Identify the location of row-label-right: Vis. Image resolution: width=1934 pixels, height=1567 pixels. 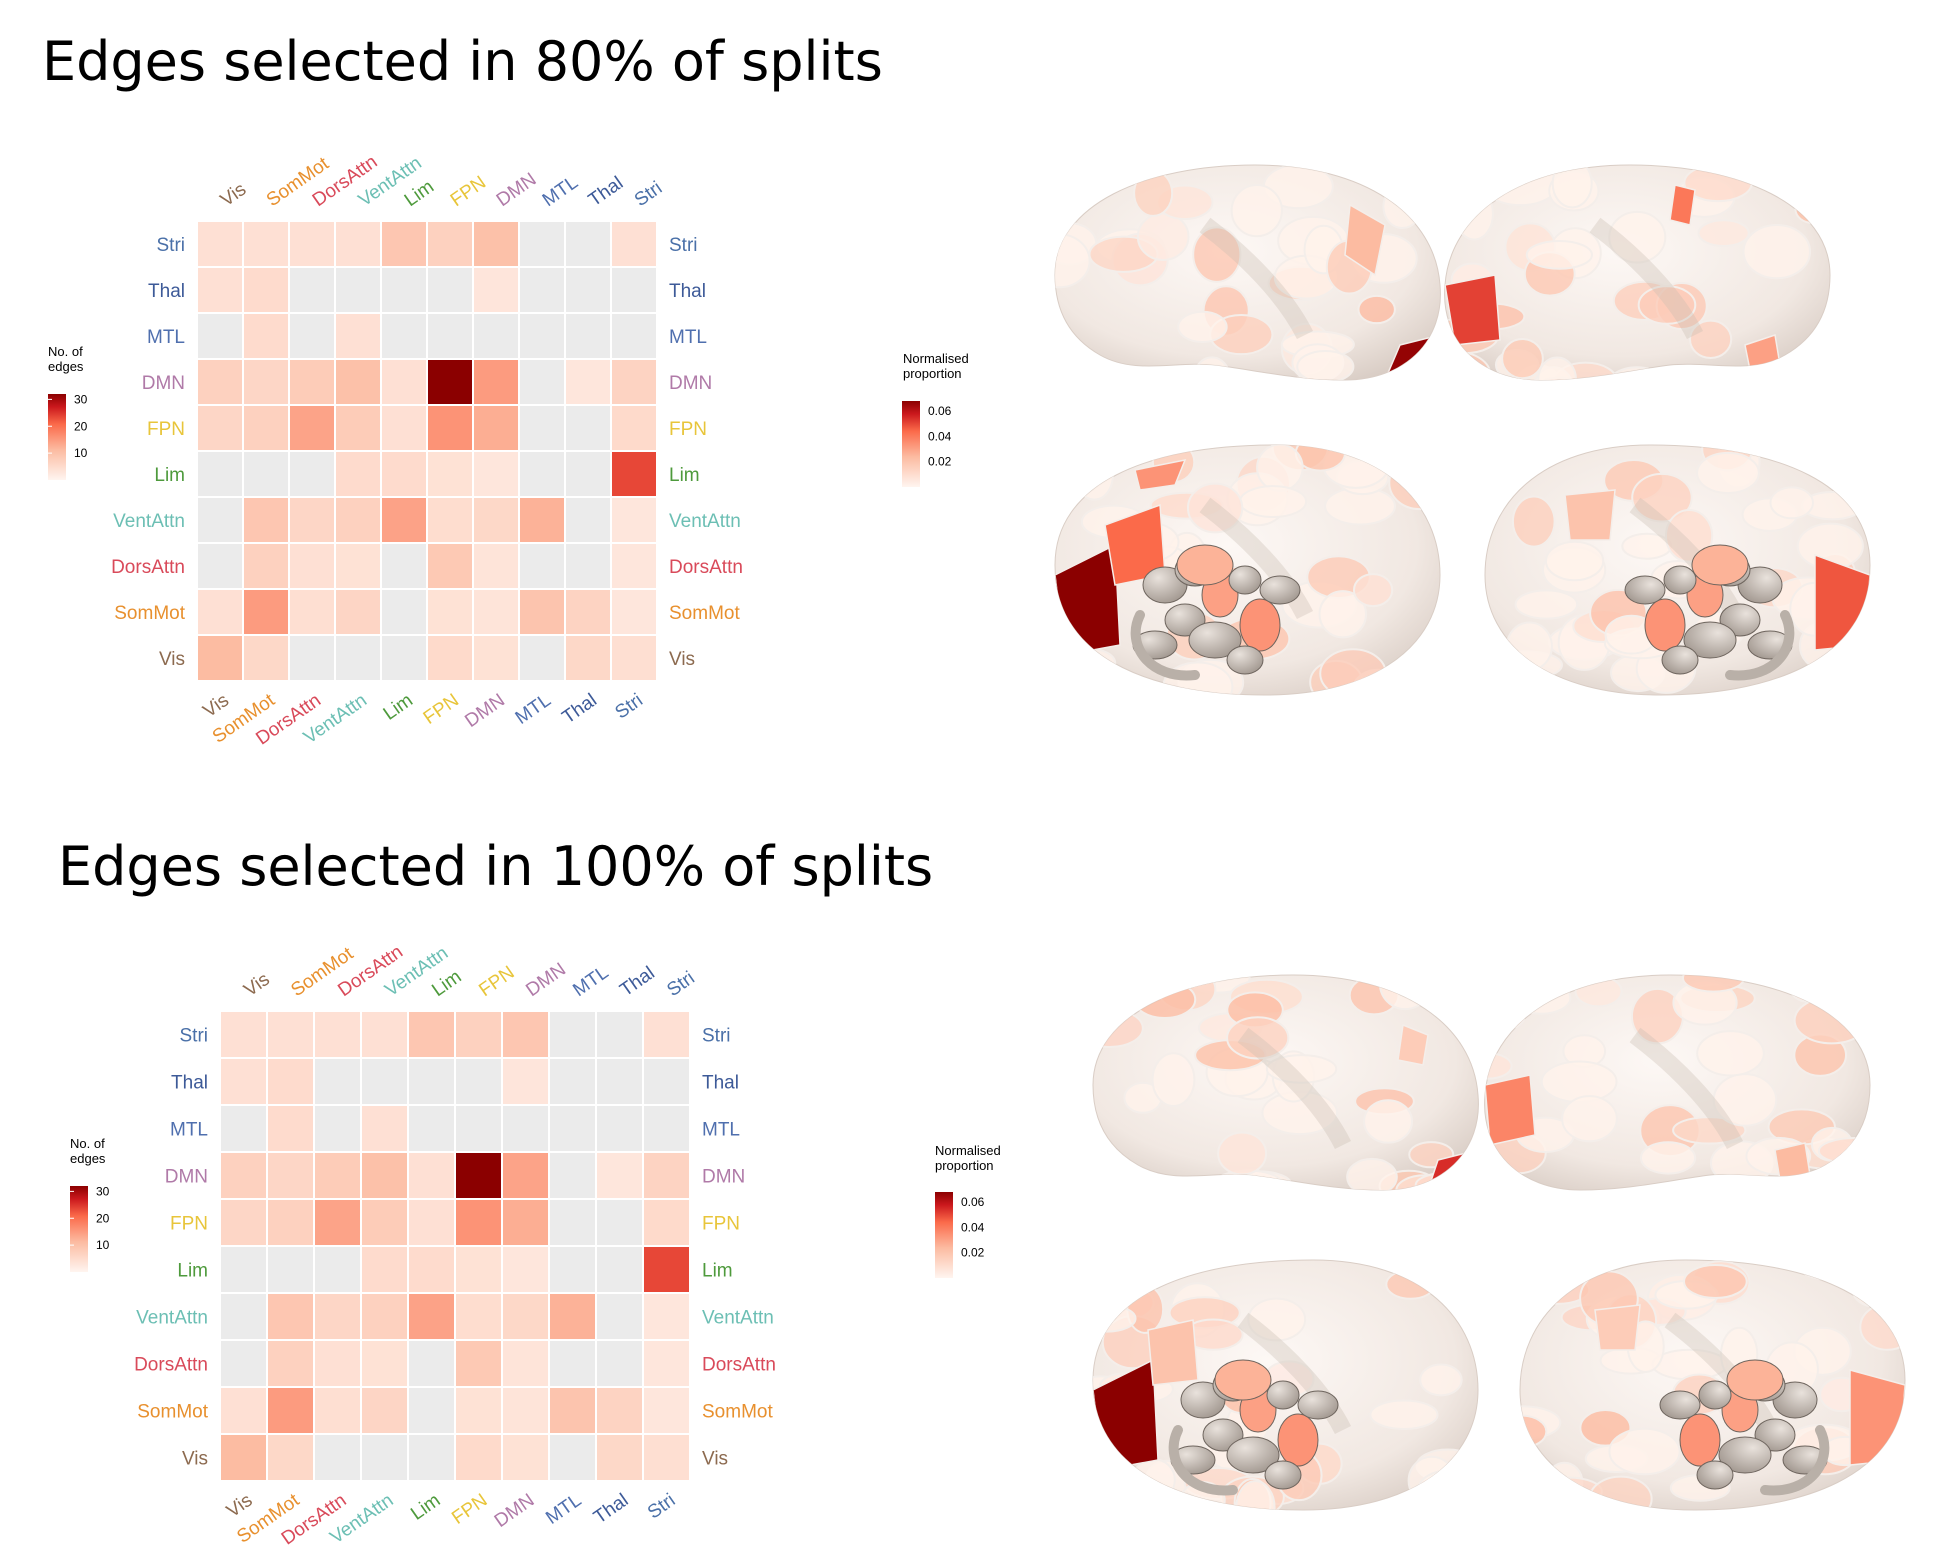
(682, 659).